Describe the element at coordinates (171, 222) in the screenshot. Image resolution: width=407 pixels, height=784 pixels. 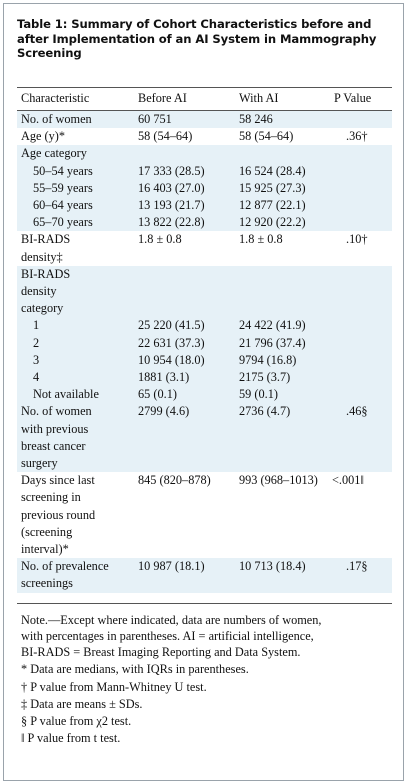
I see `before-value: 13 822 (22.8)` at that location.